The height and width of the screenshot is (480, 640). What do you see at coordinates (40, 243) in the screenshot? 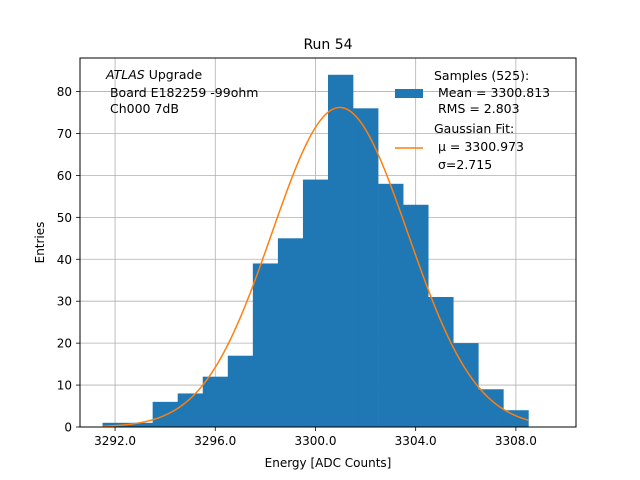
I see `y-axis-label: Entries` at bounding box center [40, 243].